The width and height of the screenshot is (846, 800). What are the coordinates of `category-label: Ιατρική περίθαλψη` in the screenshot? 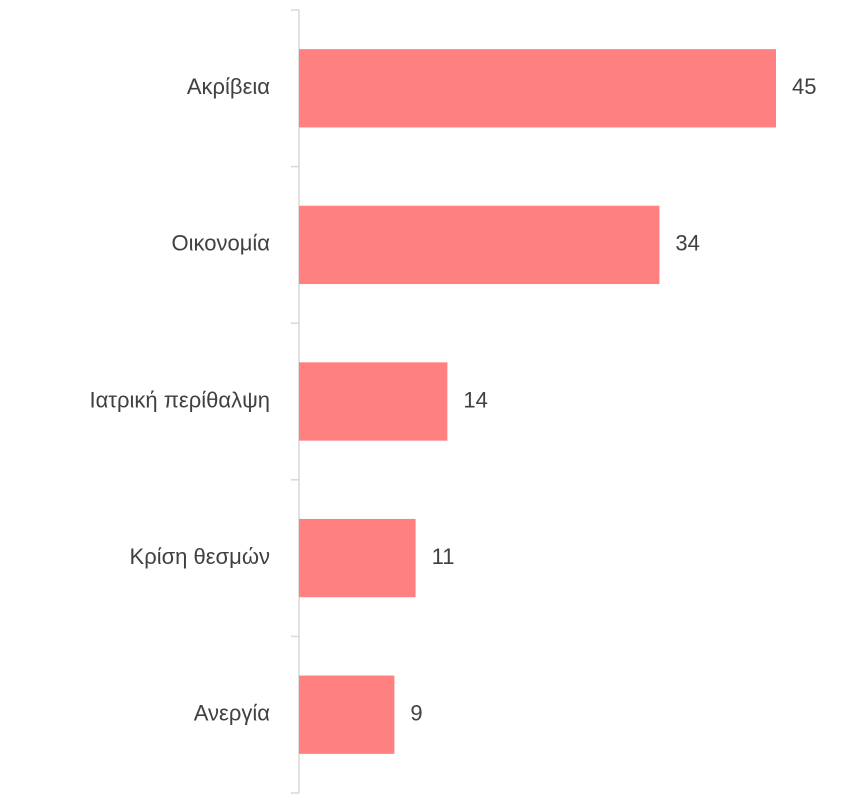 It's located at (179, 399).